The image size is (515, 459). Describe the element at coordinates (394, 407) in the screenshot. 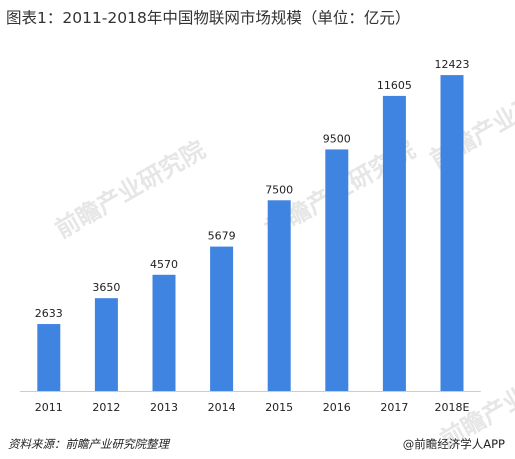

I see `x-tick-label-2017: 2017` at that location.